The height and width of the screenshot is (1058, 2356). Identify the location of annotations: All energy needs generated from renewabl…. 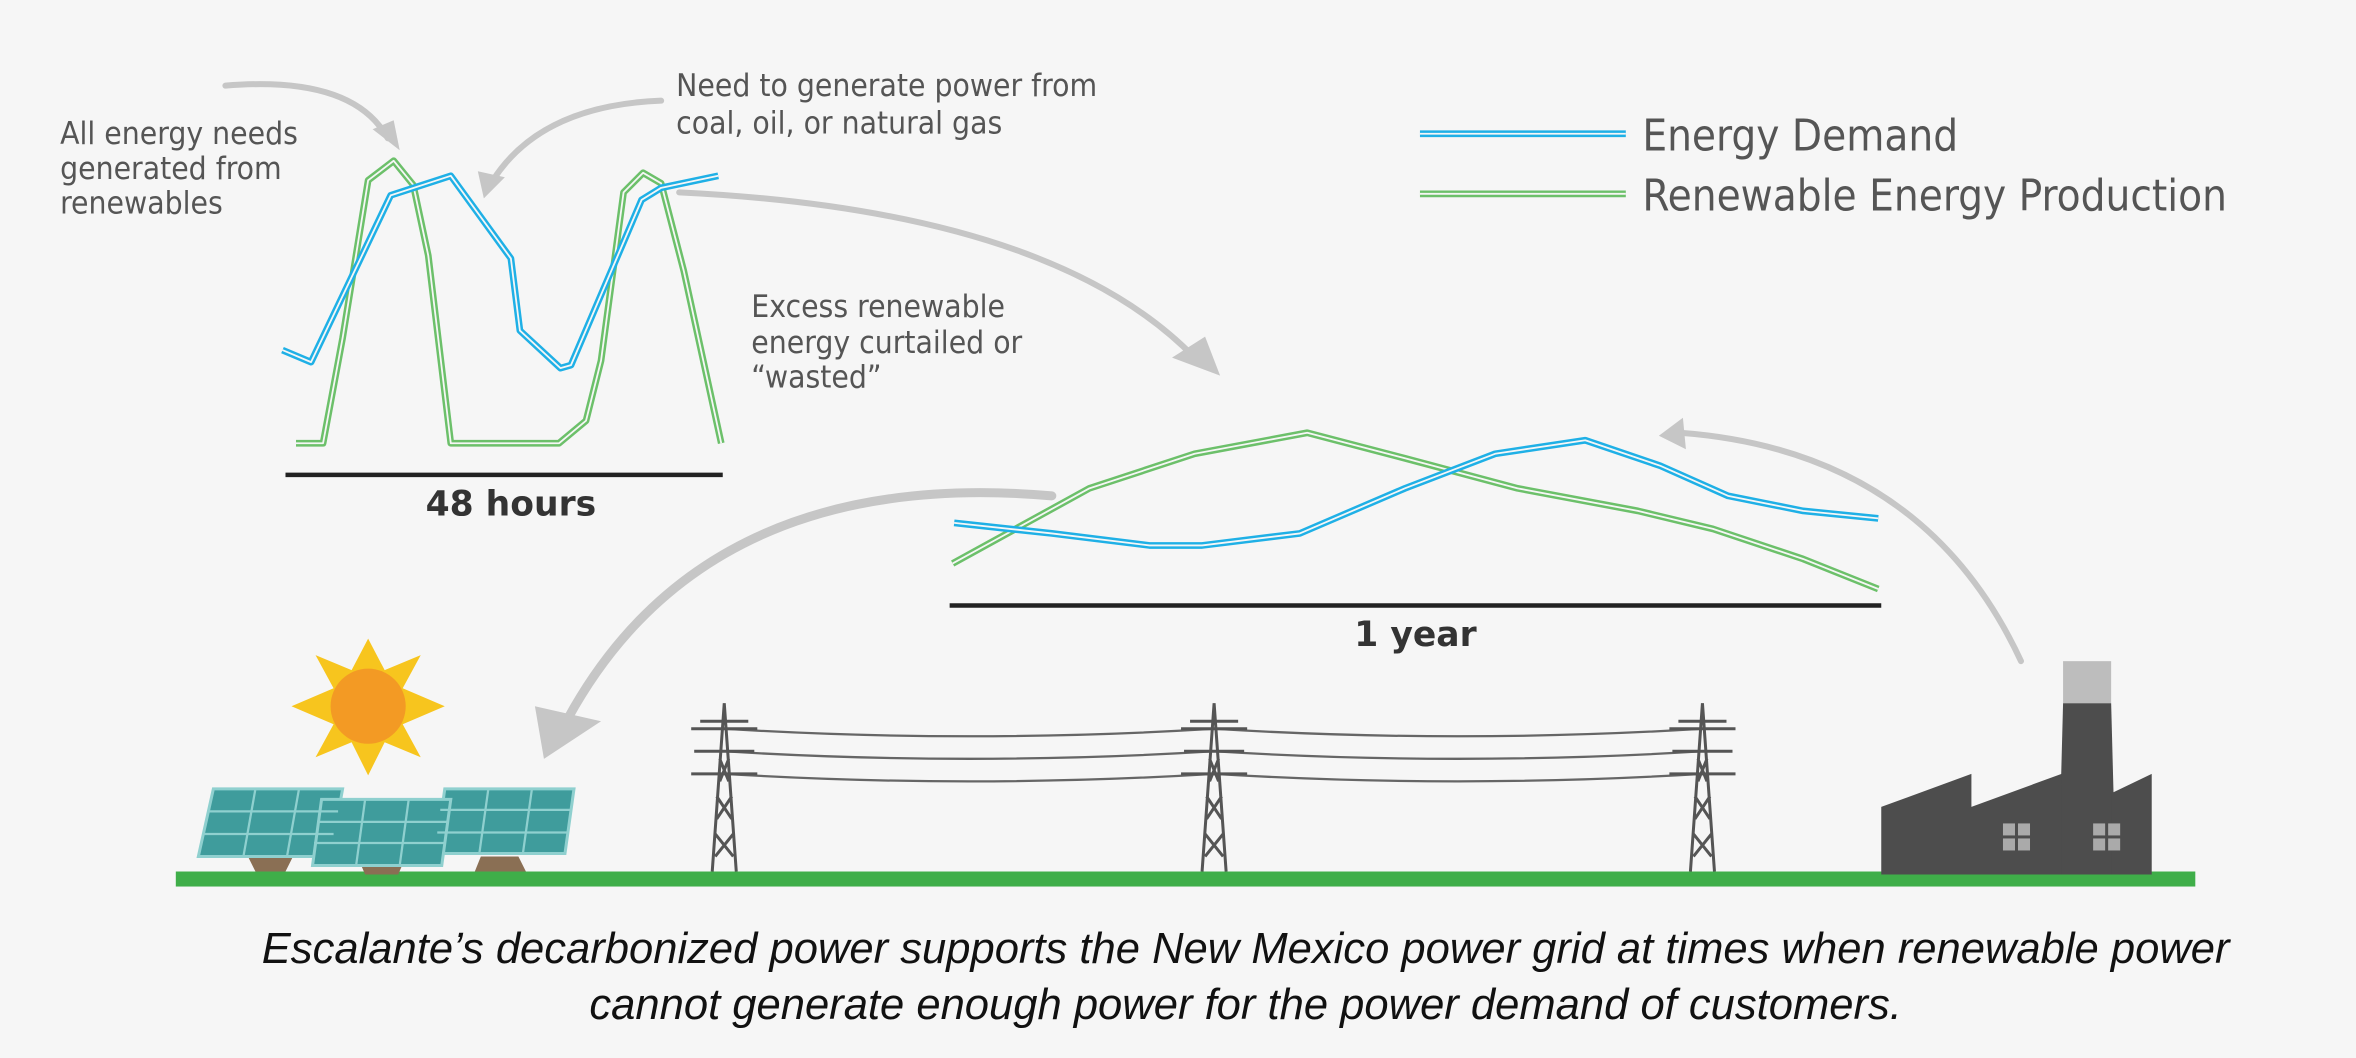
(578, 232).